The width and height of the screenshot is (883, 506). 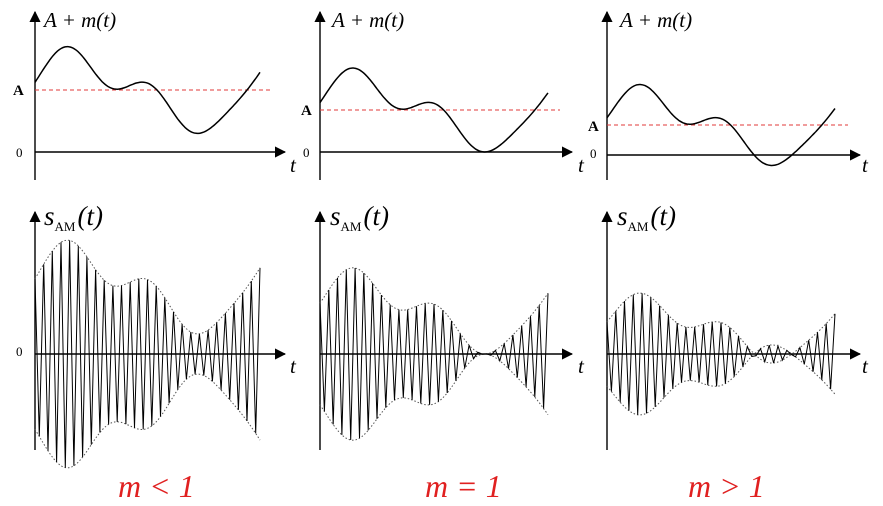 I want to click on top-graph-1: A + m(t) t A 0, so click(x=155, y=94).